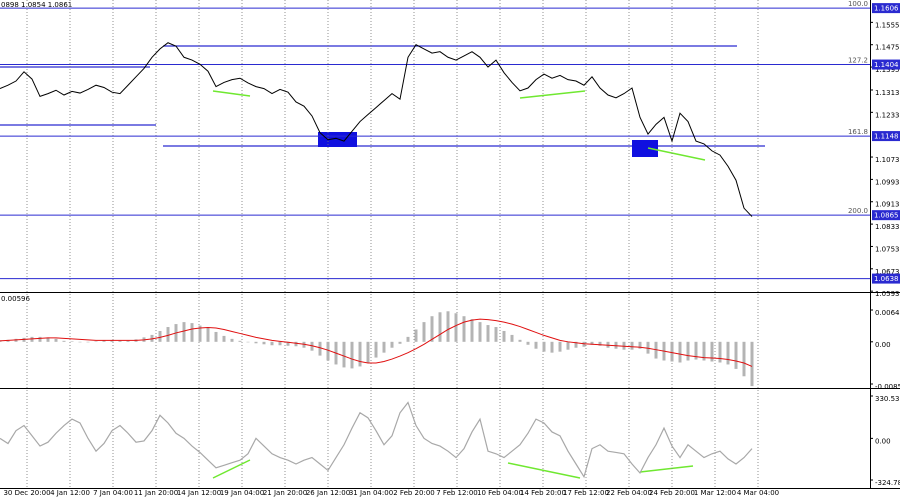 Image resolution: width=900 pixels, height=499 pixels. I want to click on series-line, so click(376, 440).